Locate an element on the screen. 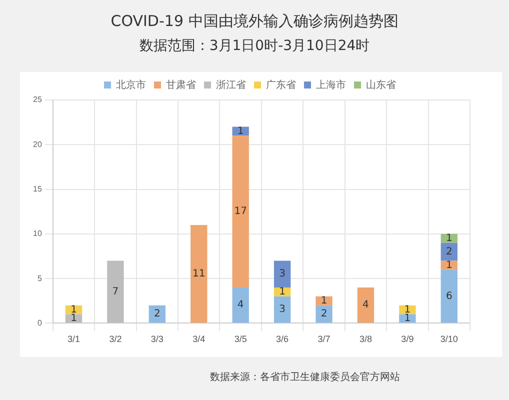 The height and width of the screenshot is (400, 509). source-note: 数据来源：各省市卫生健康委员会官方网站 is located at coordinates (304, 377).